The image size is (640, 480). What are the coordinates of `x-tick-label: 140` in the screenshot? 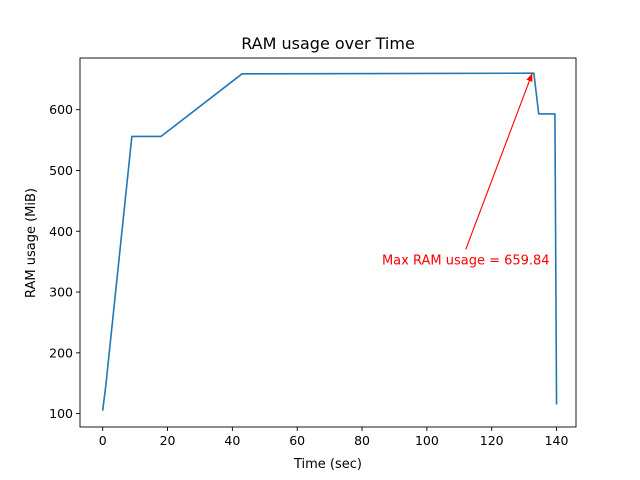 It's located at (557, 440).